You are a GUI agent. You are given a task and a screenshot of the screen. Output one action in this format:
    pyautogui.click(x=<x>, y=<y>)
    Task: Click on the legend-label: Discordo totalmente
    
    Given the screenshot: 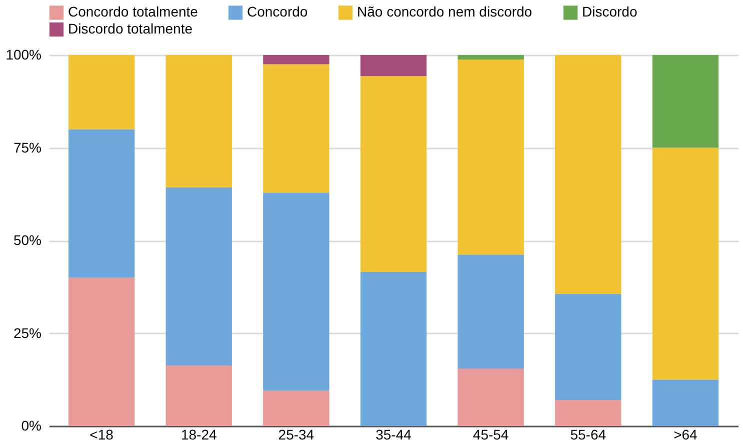 What is the action you would take?
    pyautogui.click(x=130, y=28)
    